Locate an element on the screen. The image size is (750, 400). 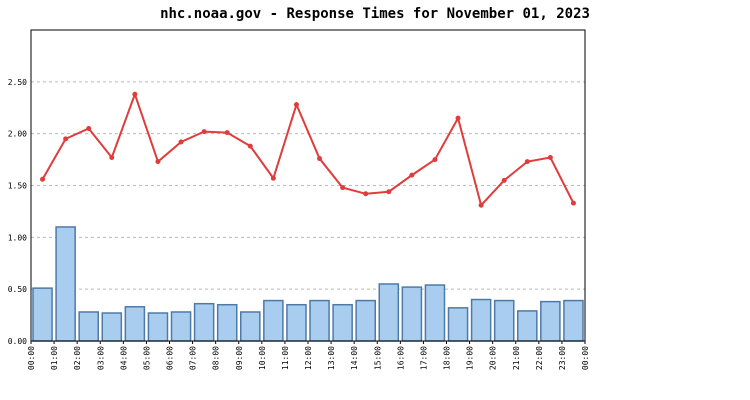
x-tick-label: 02:00 is located at coordinates (77, 358).